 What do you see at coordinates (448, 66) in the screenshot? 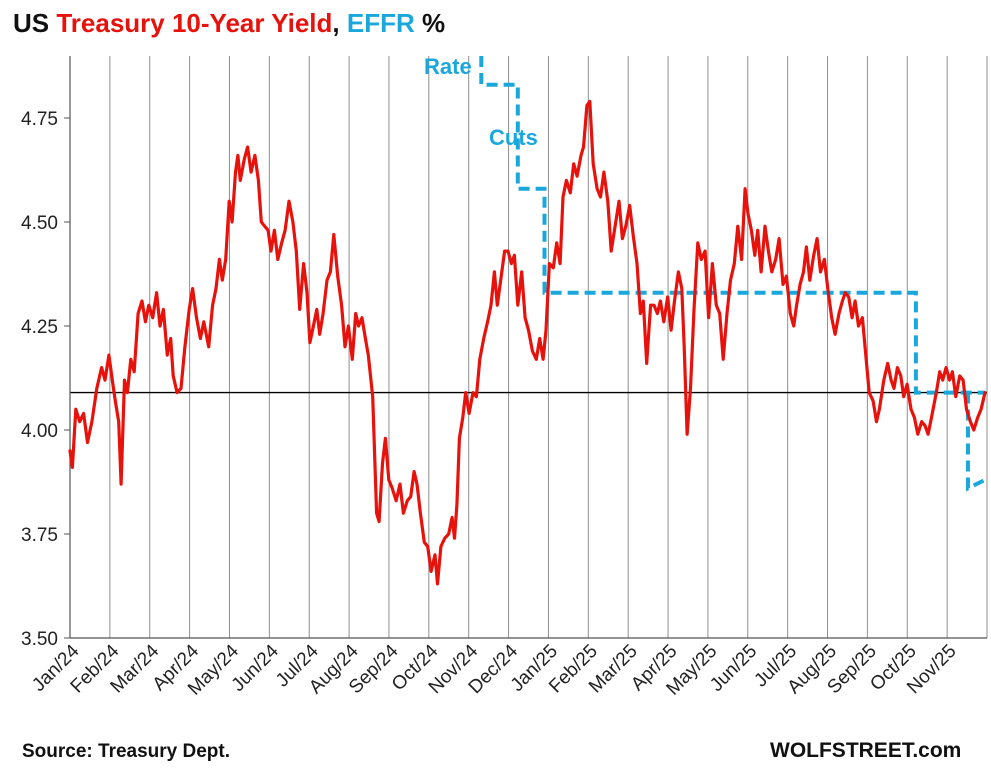
I see `annotation-rate: Rate` at bounding box center [448, 66].